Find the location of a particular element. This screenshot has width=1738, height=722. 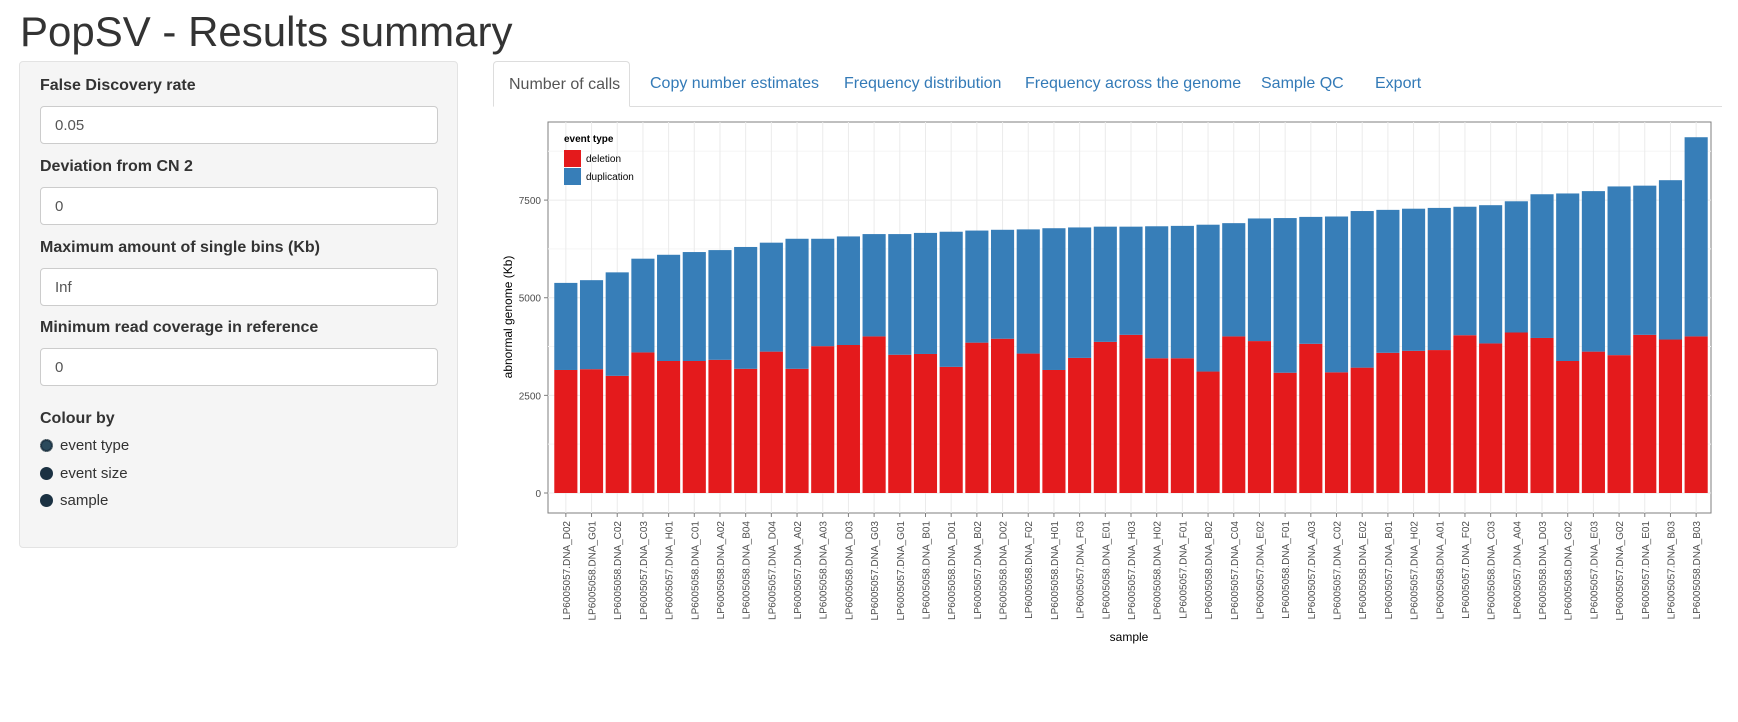

radio-label: event type is located at coordinates (95, 445).